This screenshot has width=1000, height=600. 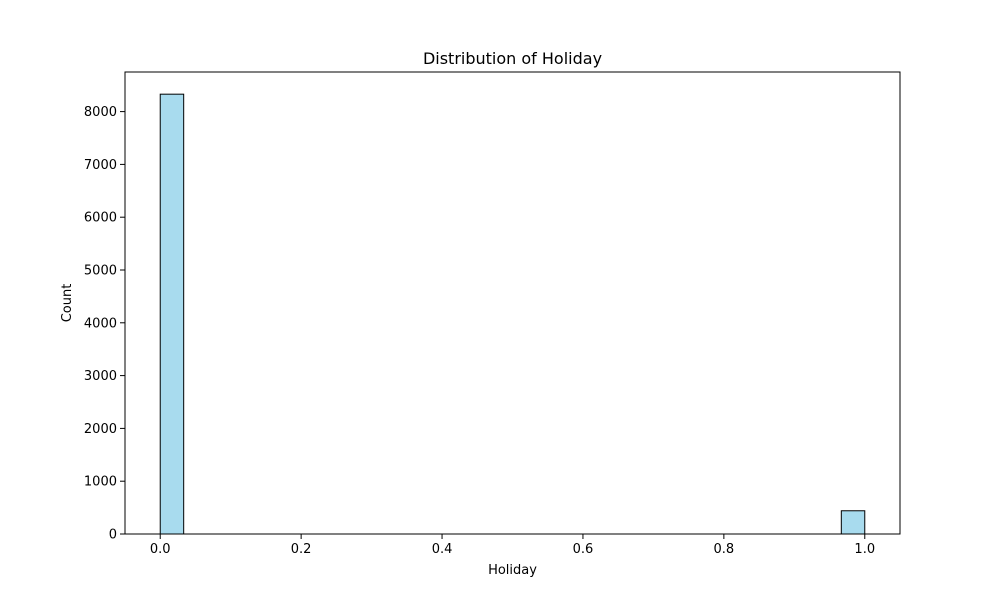 What do you see at coordinates (724, 549) in the screenshot?
I see `x-tick-label: 0.8` at bounding box center [724, 549].